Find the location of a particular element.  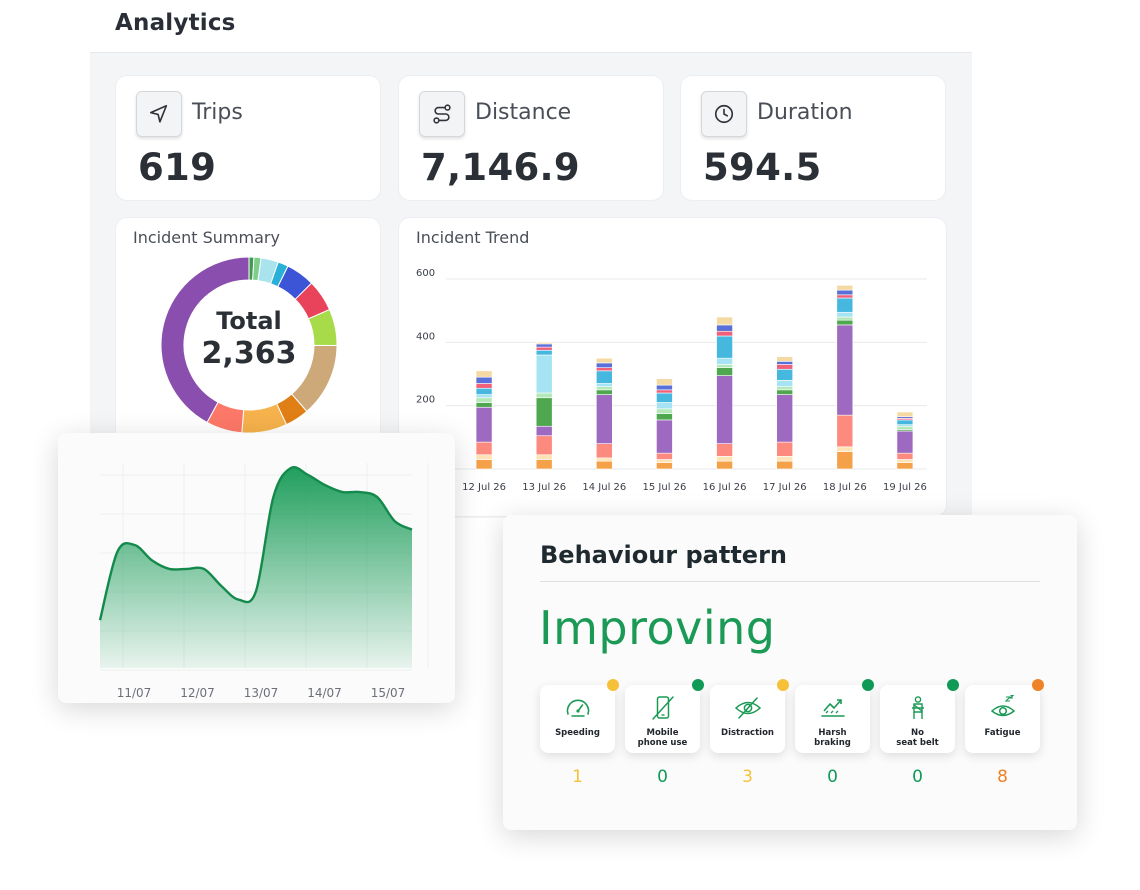

status-dot is located at coordinates (698, 685).